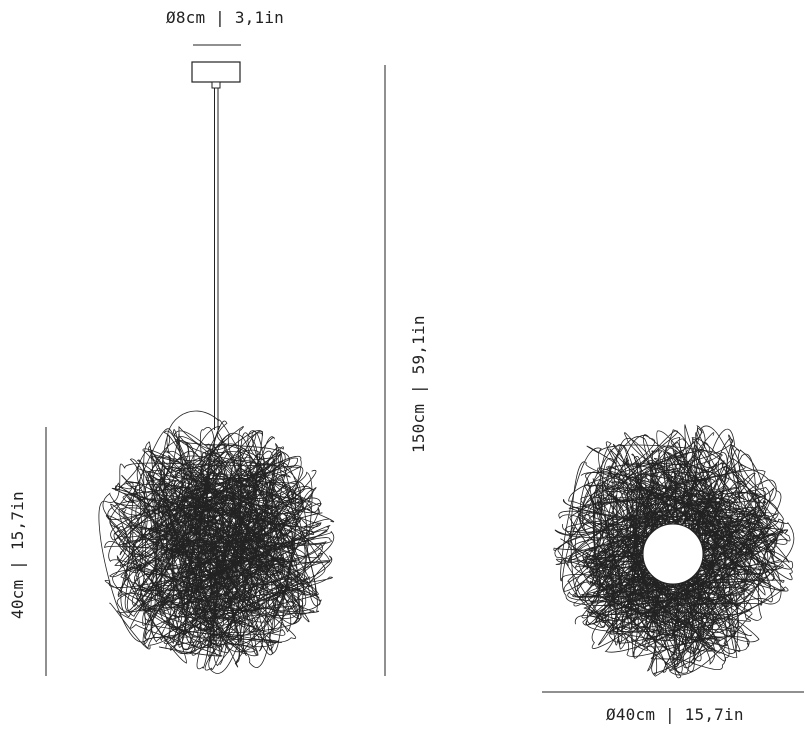 The image size is (804, 731). What do you see at coordinates (675, 714) in the screenshot?
I see `shade-diameter-label: Ø40cm | 15,7in` at bounding box center [675, 714].